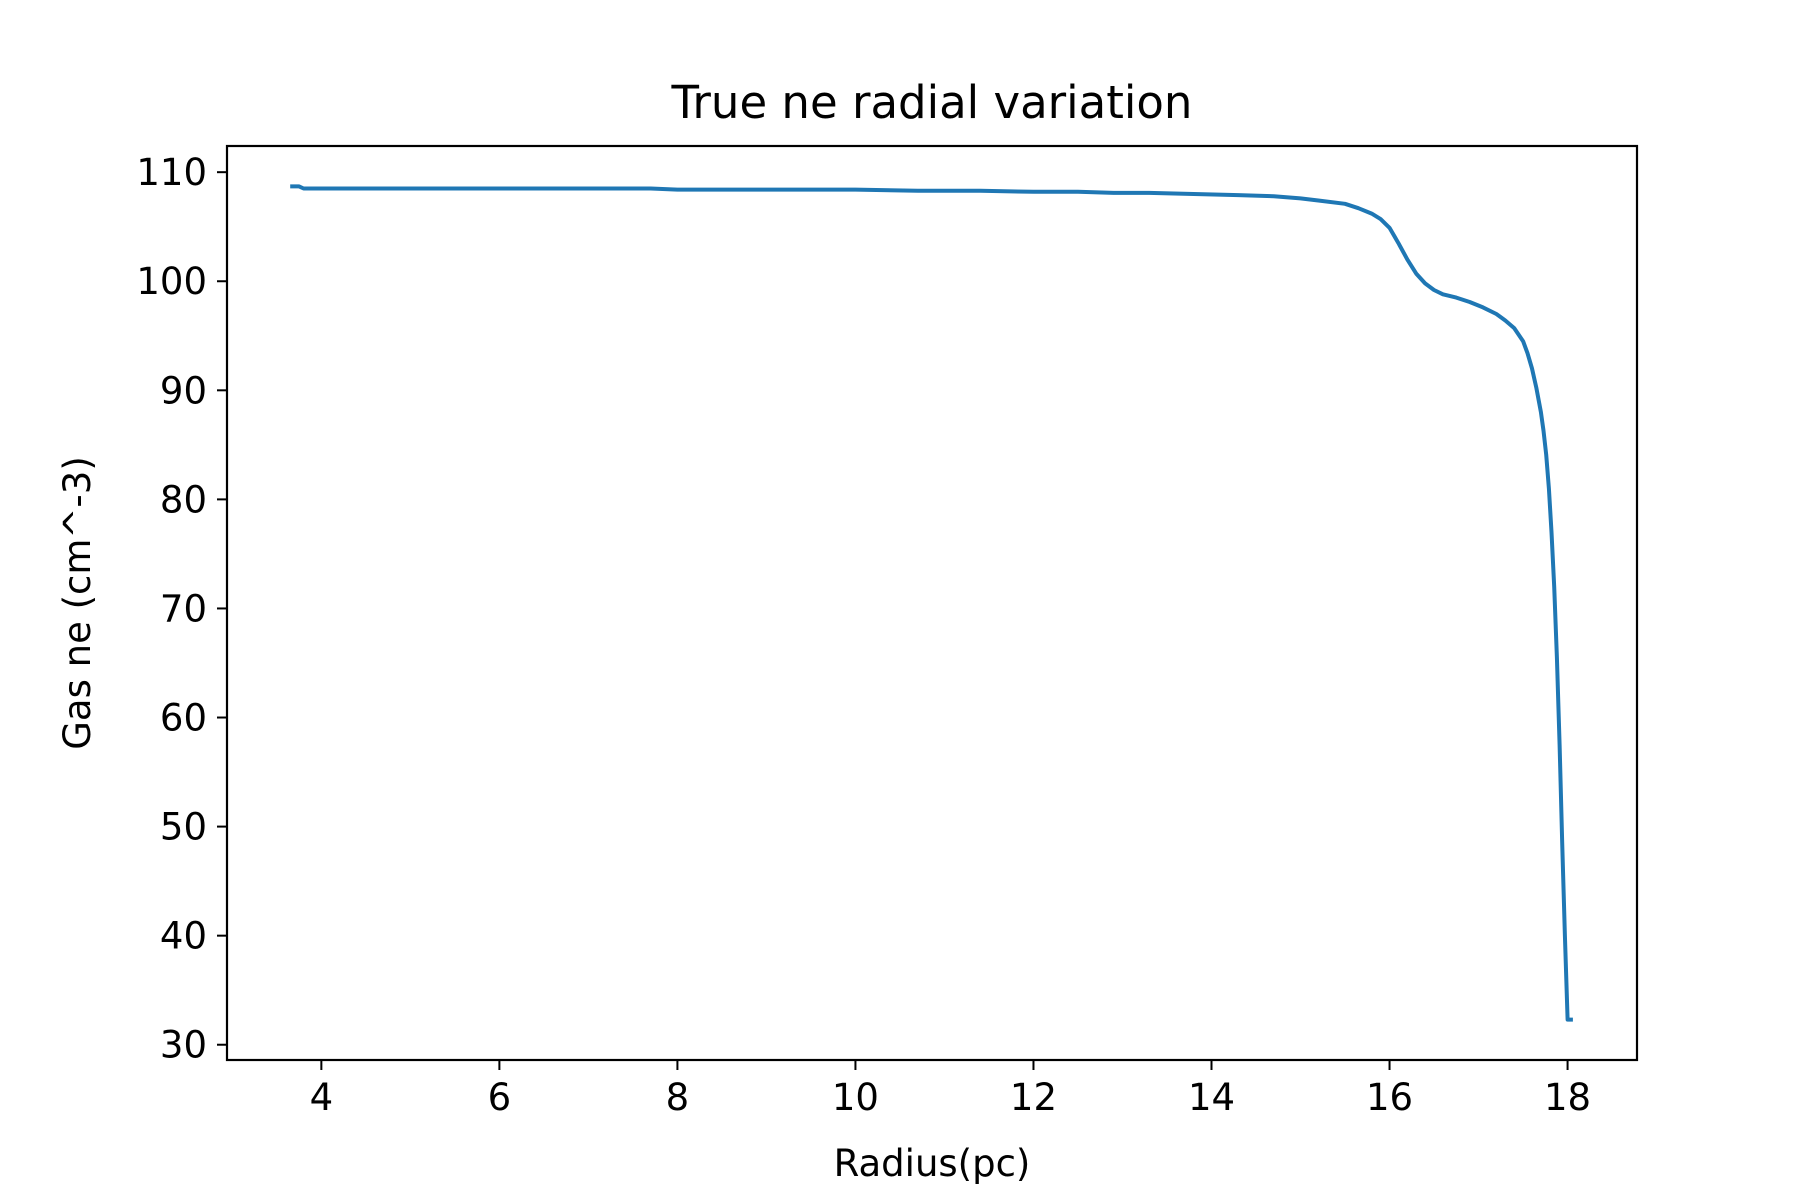  What do you see at coordinates (678, 1097) in the screenshot?
I see `x-tick-label: 8` at bounding box center [678, 1097].